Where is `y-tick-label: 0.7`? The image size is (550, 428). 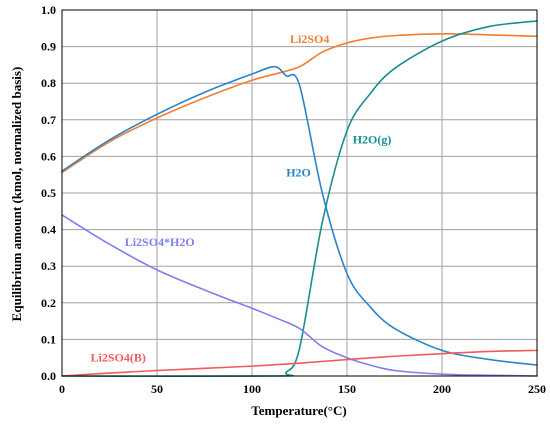 y-tick-label: 0.7 is located at coordinates (48, 120).